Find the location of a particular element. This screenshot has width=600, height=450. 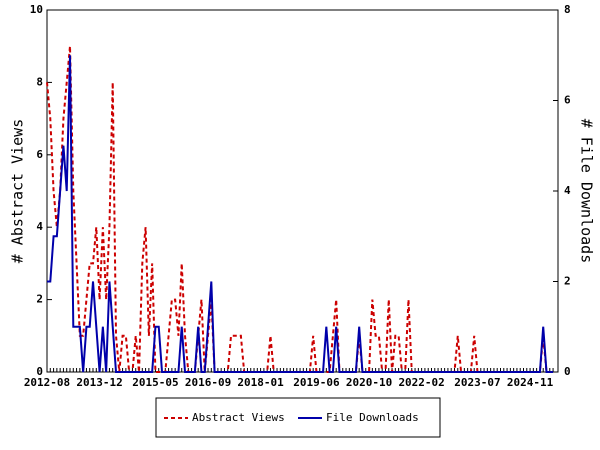

y-tick-label: 6 is located at coordinates (39, 154).